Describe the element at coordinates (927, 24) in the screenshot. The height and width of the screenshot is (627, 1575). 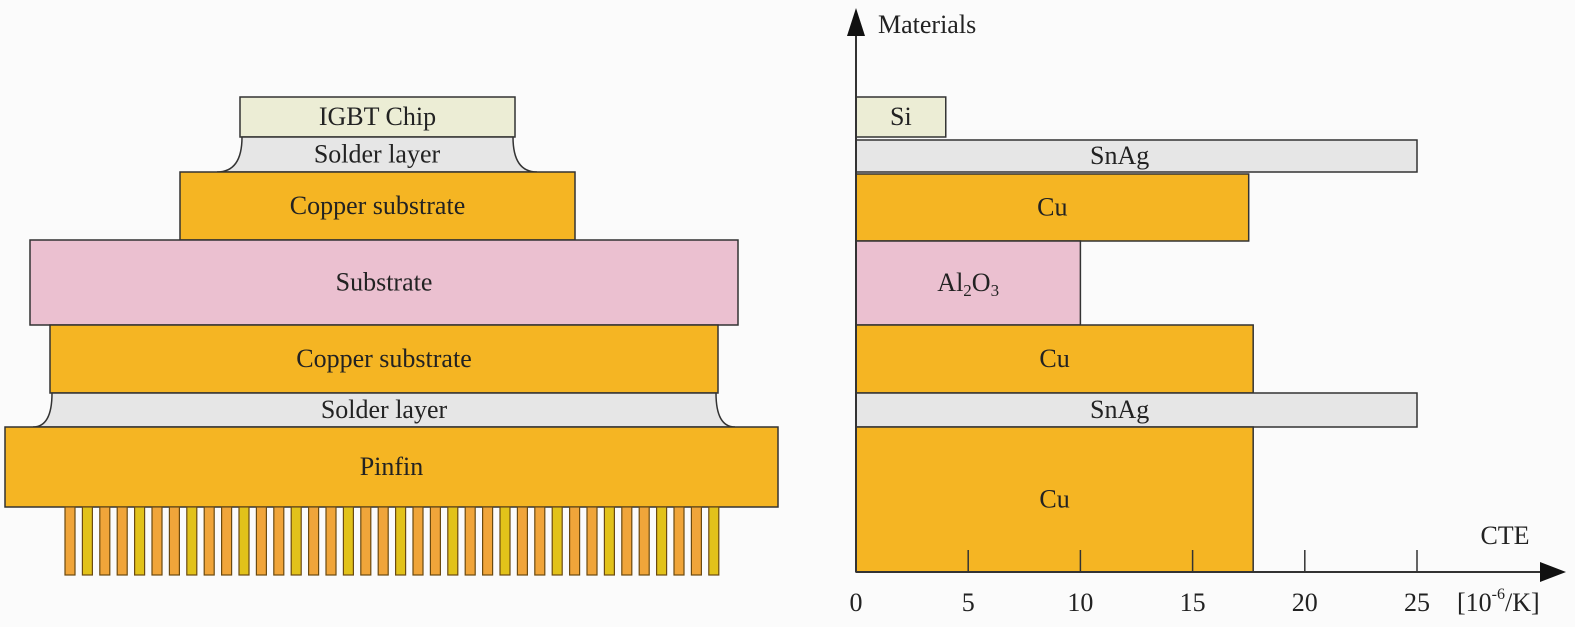
I see `y-axis-label: Materials` at that location.